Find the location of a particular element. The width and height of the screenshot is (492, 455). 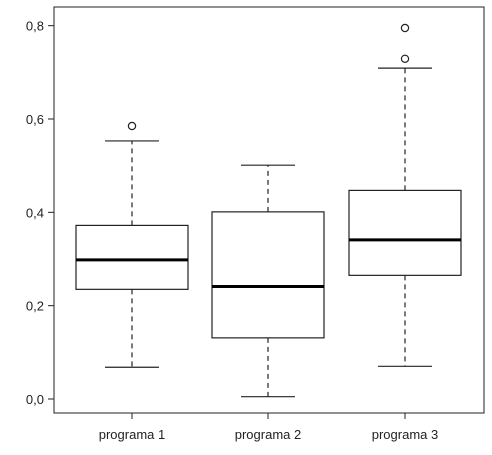

y-tick-label: 0,0 is located at coordinates (35, 399).